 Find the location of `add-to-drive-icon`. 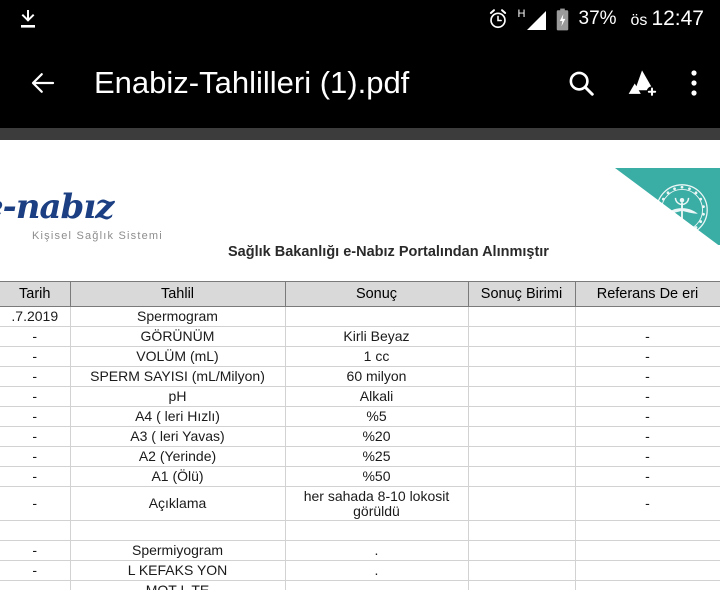

add-to-drive-icon is located at coordinates (643, 84).